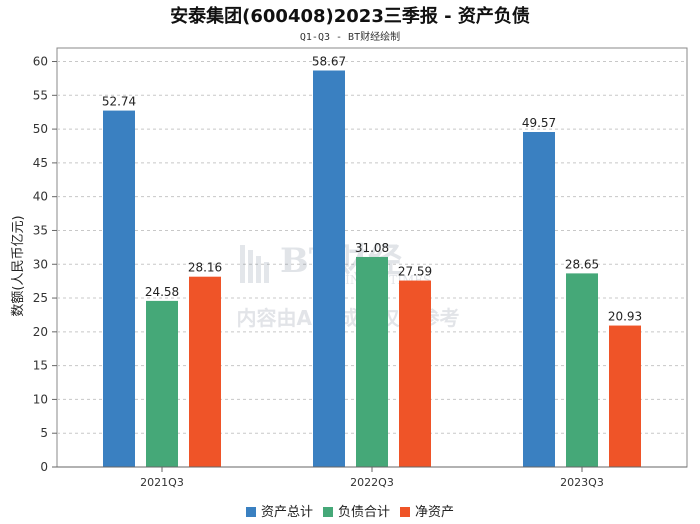 Image resolution: width=700 pixels, height=524 pixels. What do you see at coordinates (372, 482) in the screenshot?
I see `x-tick-label: 2022Q3` at bounding box center [372, 482].